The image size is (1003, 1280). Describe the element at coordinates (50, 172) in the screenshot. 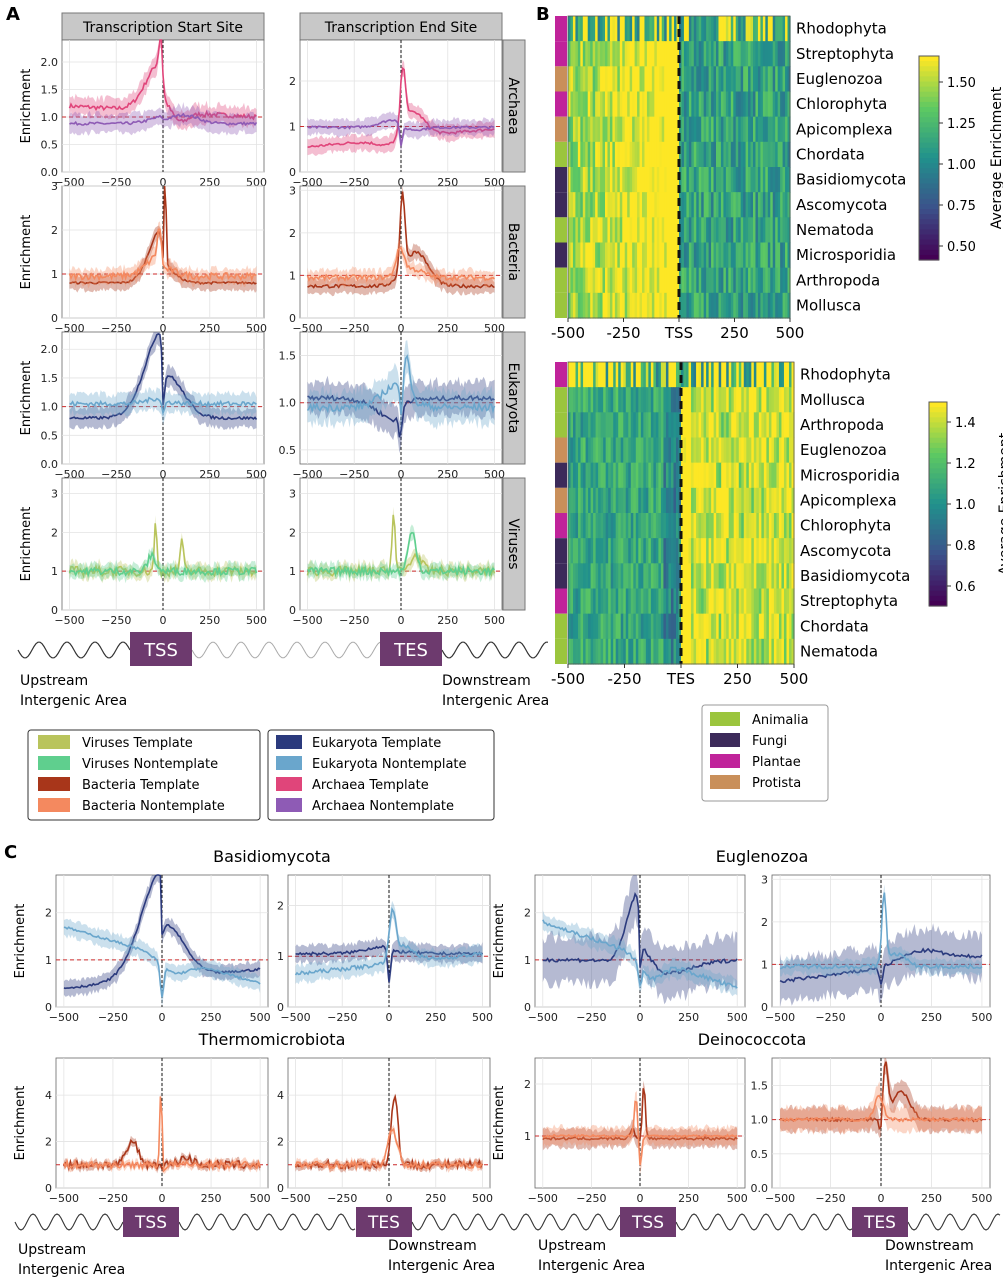

I see `y-tick-label: 0.0` at that location.